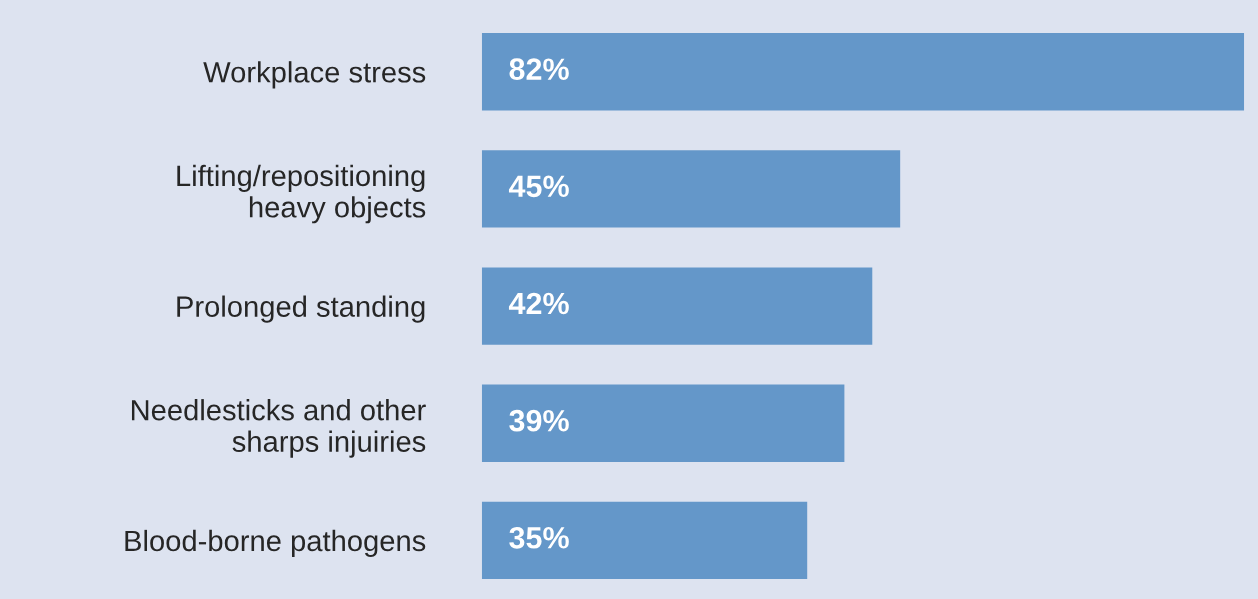 The height and width of the screenshot is (599, 1258). I want to click on y-tick-label: Lifting/repositioning heavy objects, so click(301, 194).